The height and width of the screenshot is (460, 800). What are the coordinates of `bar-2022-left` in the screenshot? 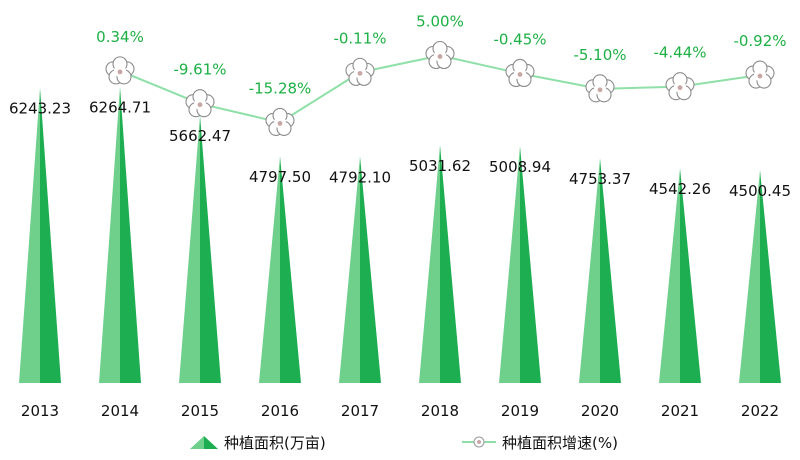 It's located at (749, 276).